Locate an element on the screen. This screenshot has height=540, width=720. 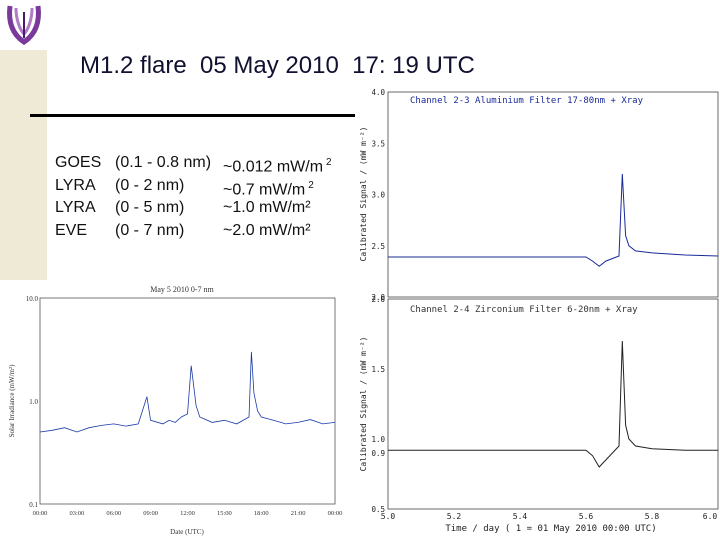
flux-text: ~0.7 mW/m is located at coordinates (264, 189).